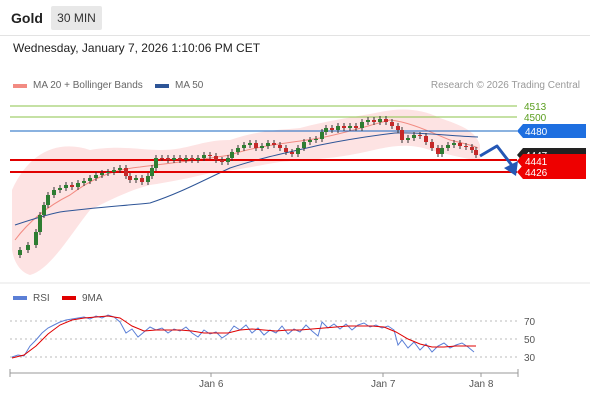  Describe the element at coordinates (295, 18) in the screenshot. I see `top-bar: Gold 30 MIN` at that location.